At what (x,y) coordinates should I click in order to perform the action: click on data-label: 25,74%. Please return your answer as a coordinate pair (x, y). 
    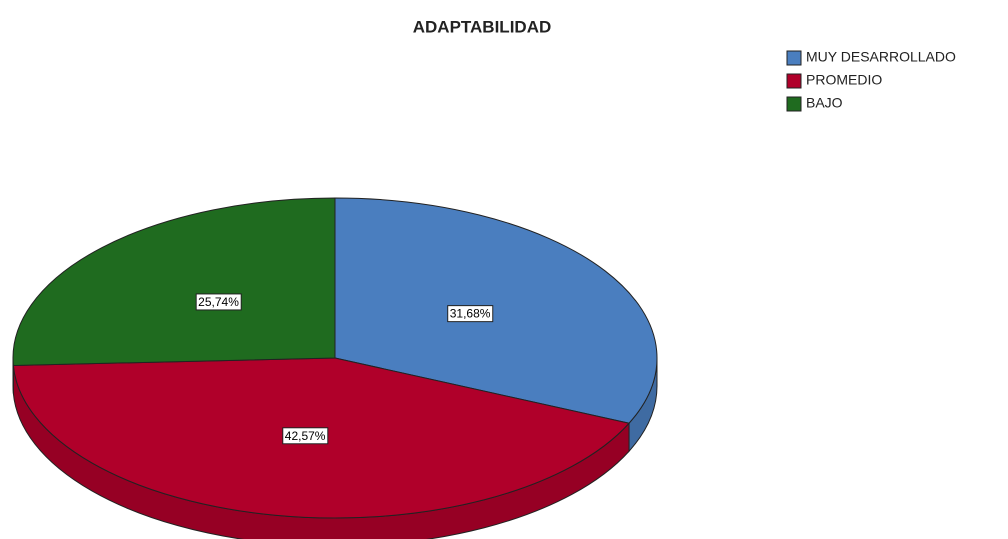
    Looking at the image, I should click on (218, 302).